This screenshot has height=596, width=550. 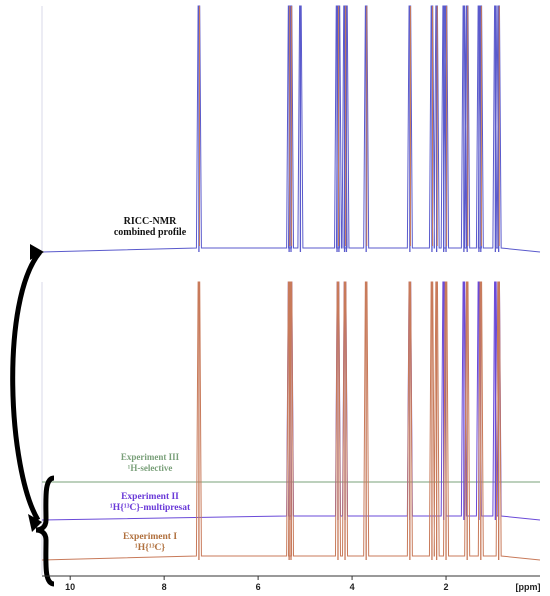 I want to click on x-axis-label: [ppm], so click(x=528, y=587).